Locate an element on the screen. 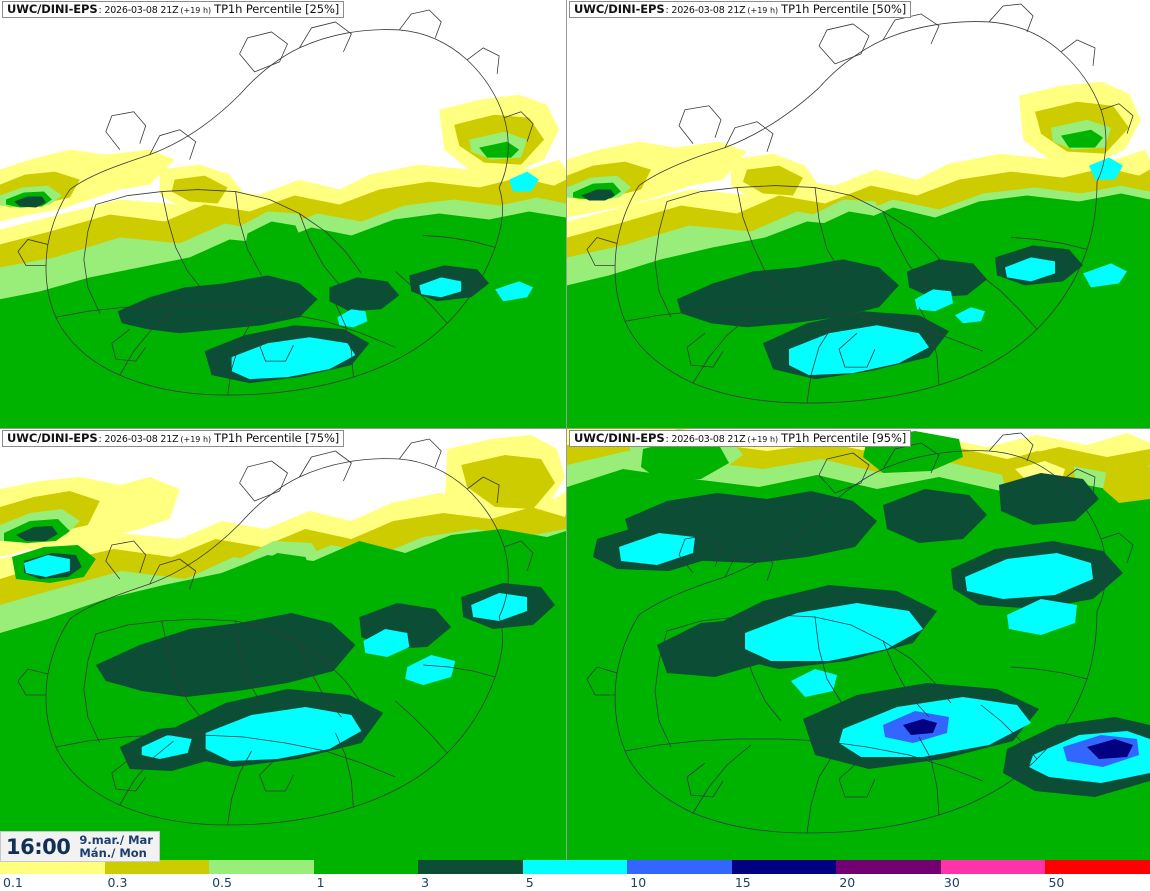  colorbar-legend: 0.1 0.3 0.5 1 3 5 10 15 20 30 50 is located at coordinates (575, 875).